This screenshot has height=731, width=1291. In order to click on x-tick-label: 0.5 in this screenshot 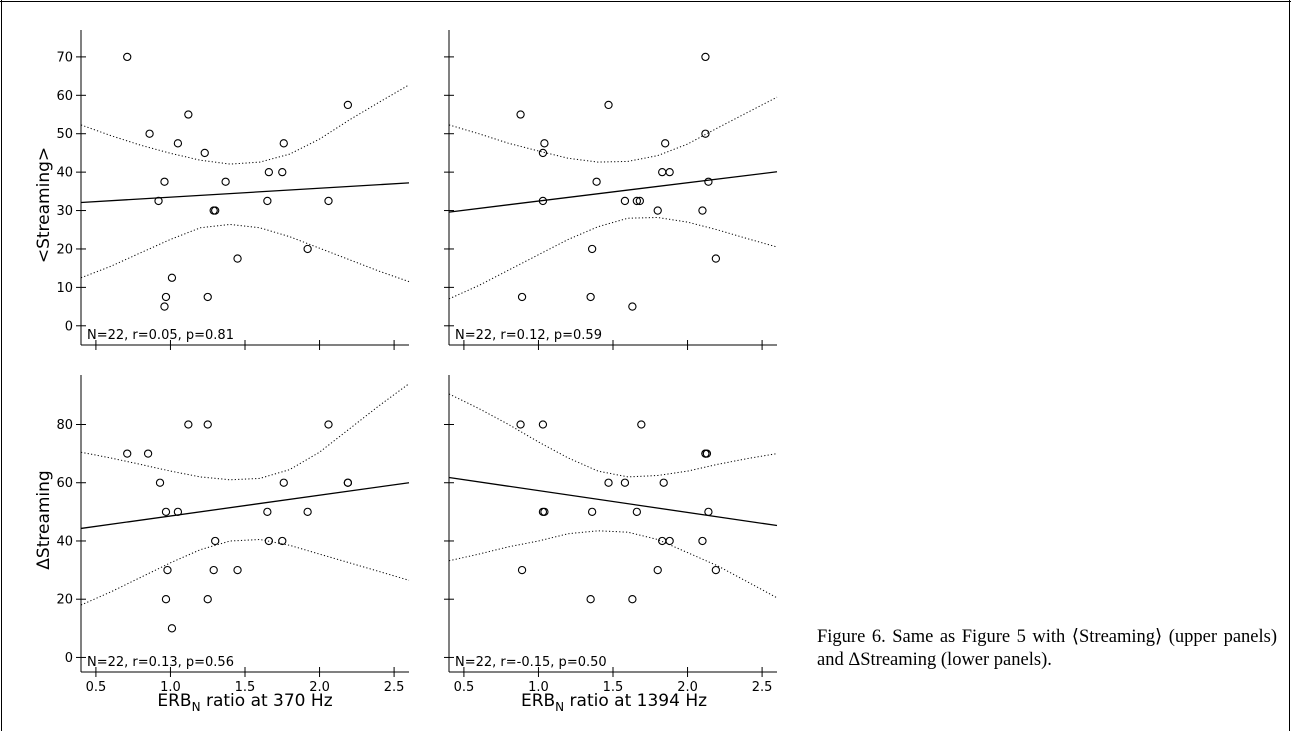, I will do `click(96, 687)`.